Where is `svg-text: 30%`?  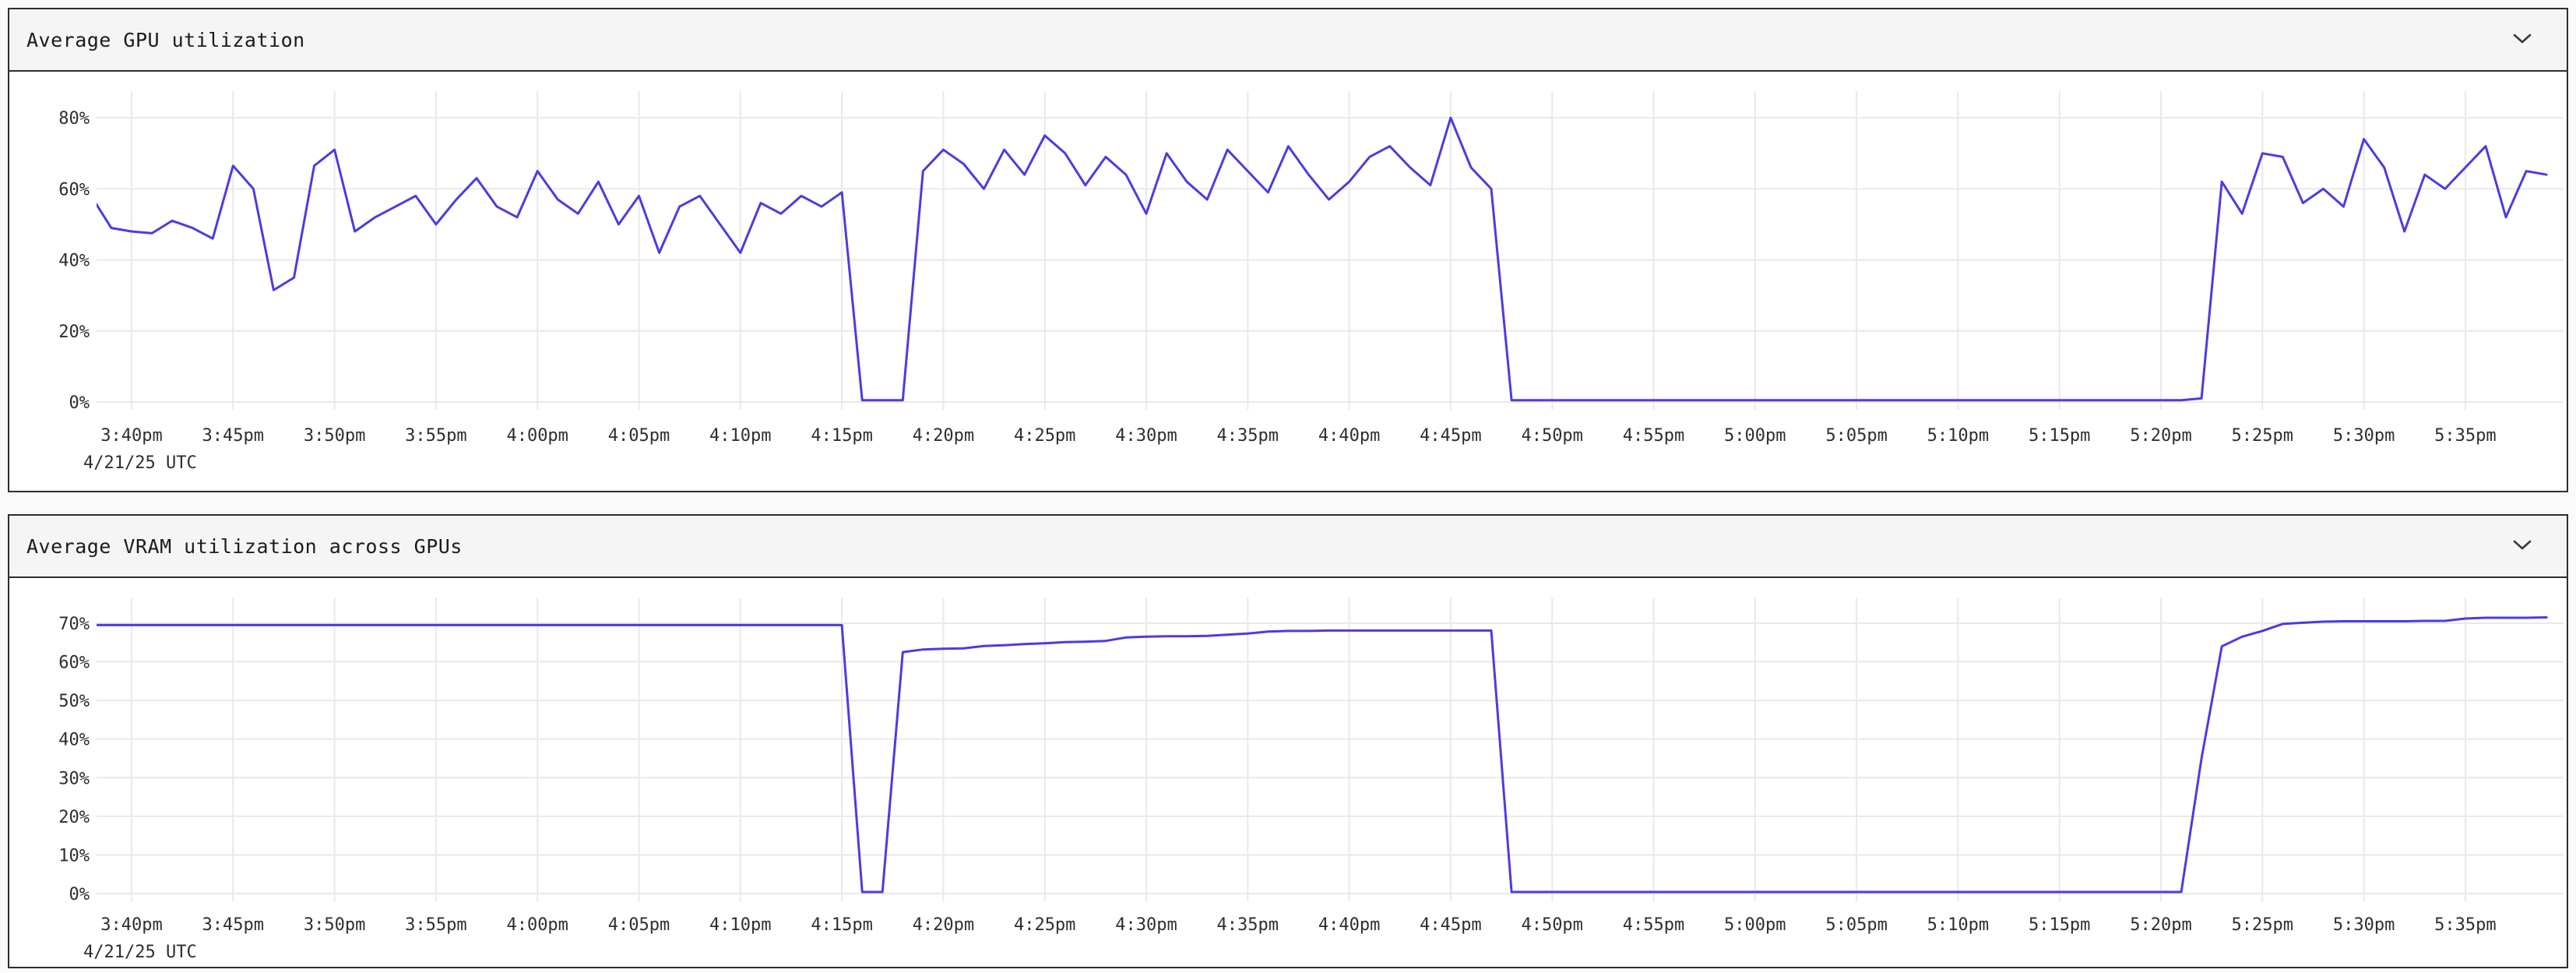
svg-text: 30% is located at coordinates (74, 778).